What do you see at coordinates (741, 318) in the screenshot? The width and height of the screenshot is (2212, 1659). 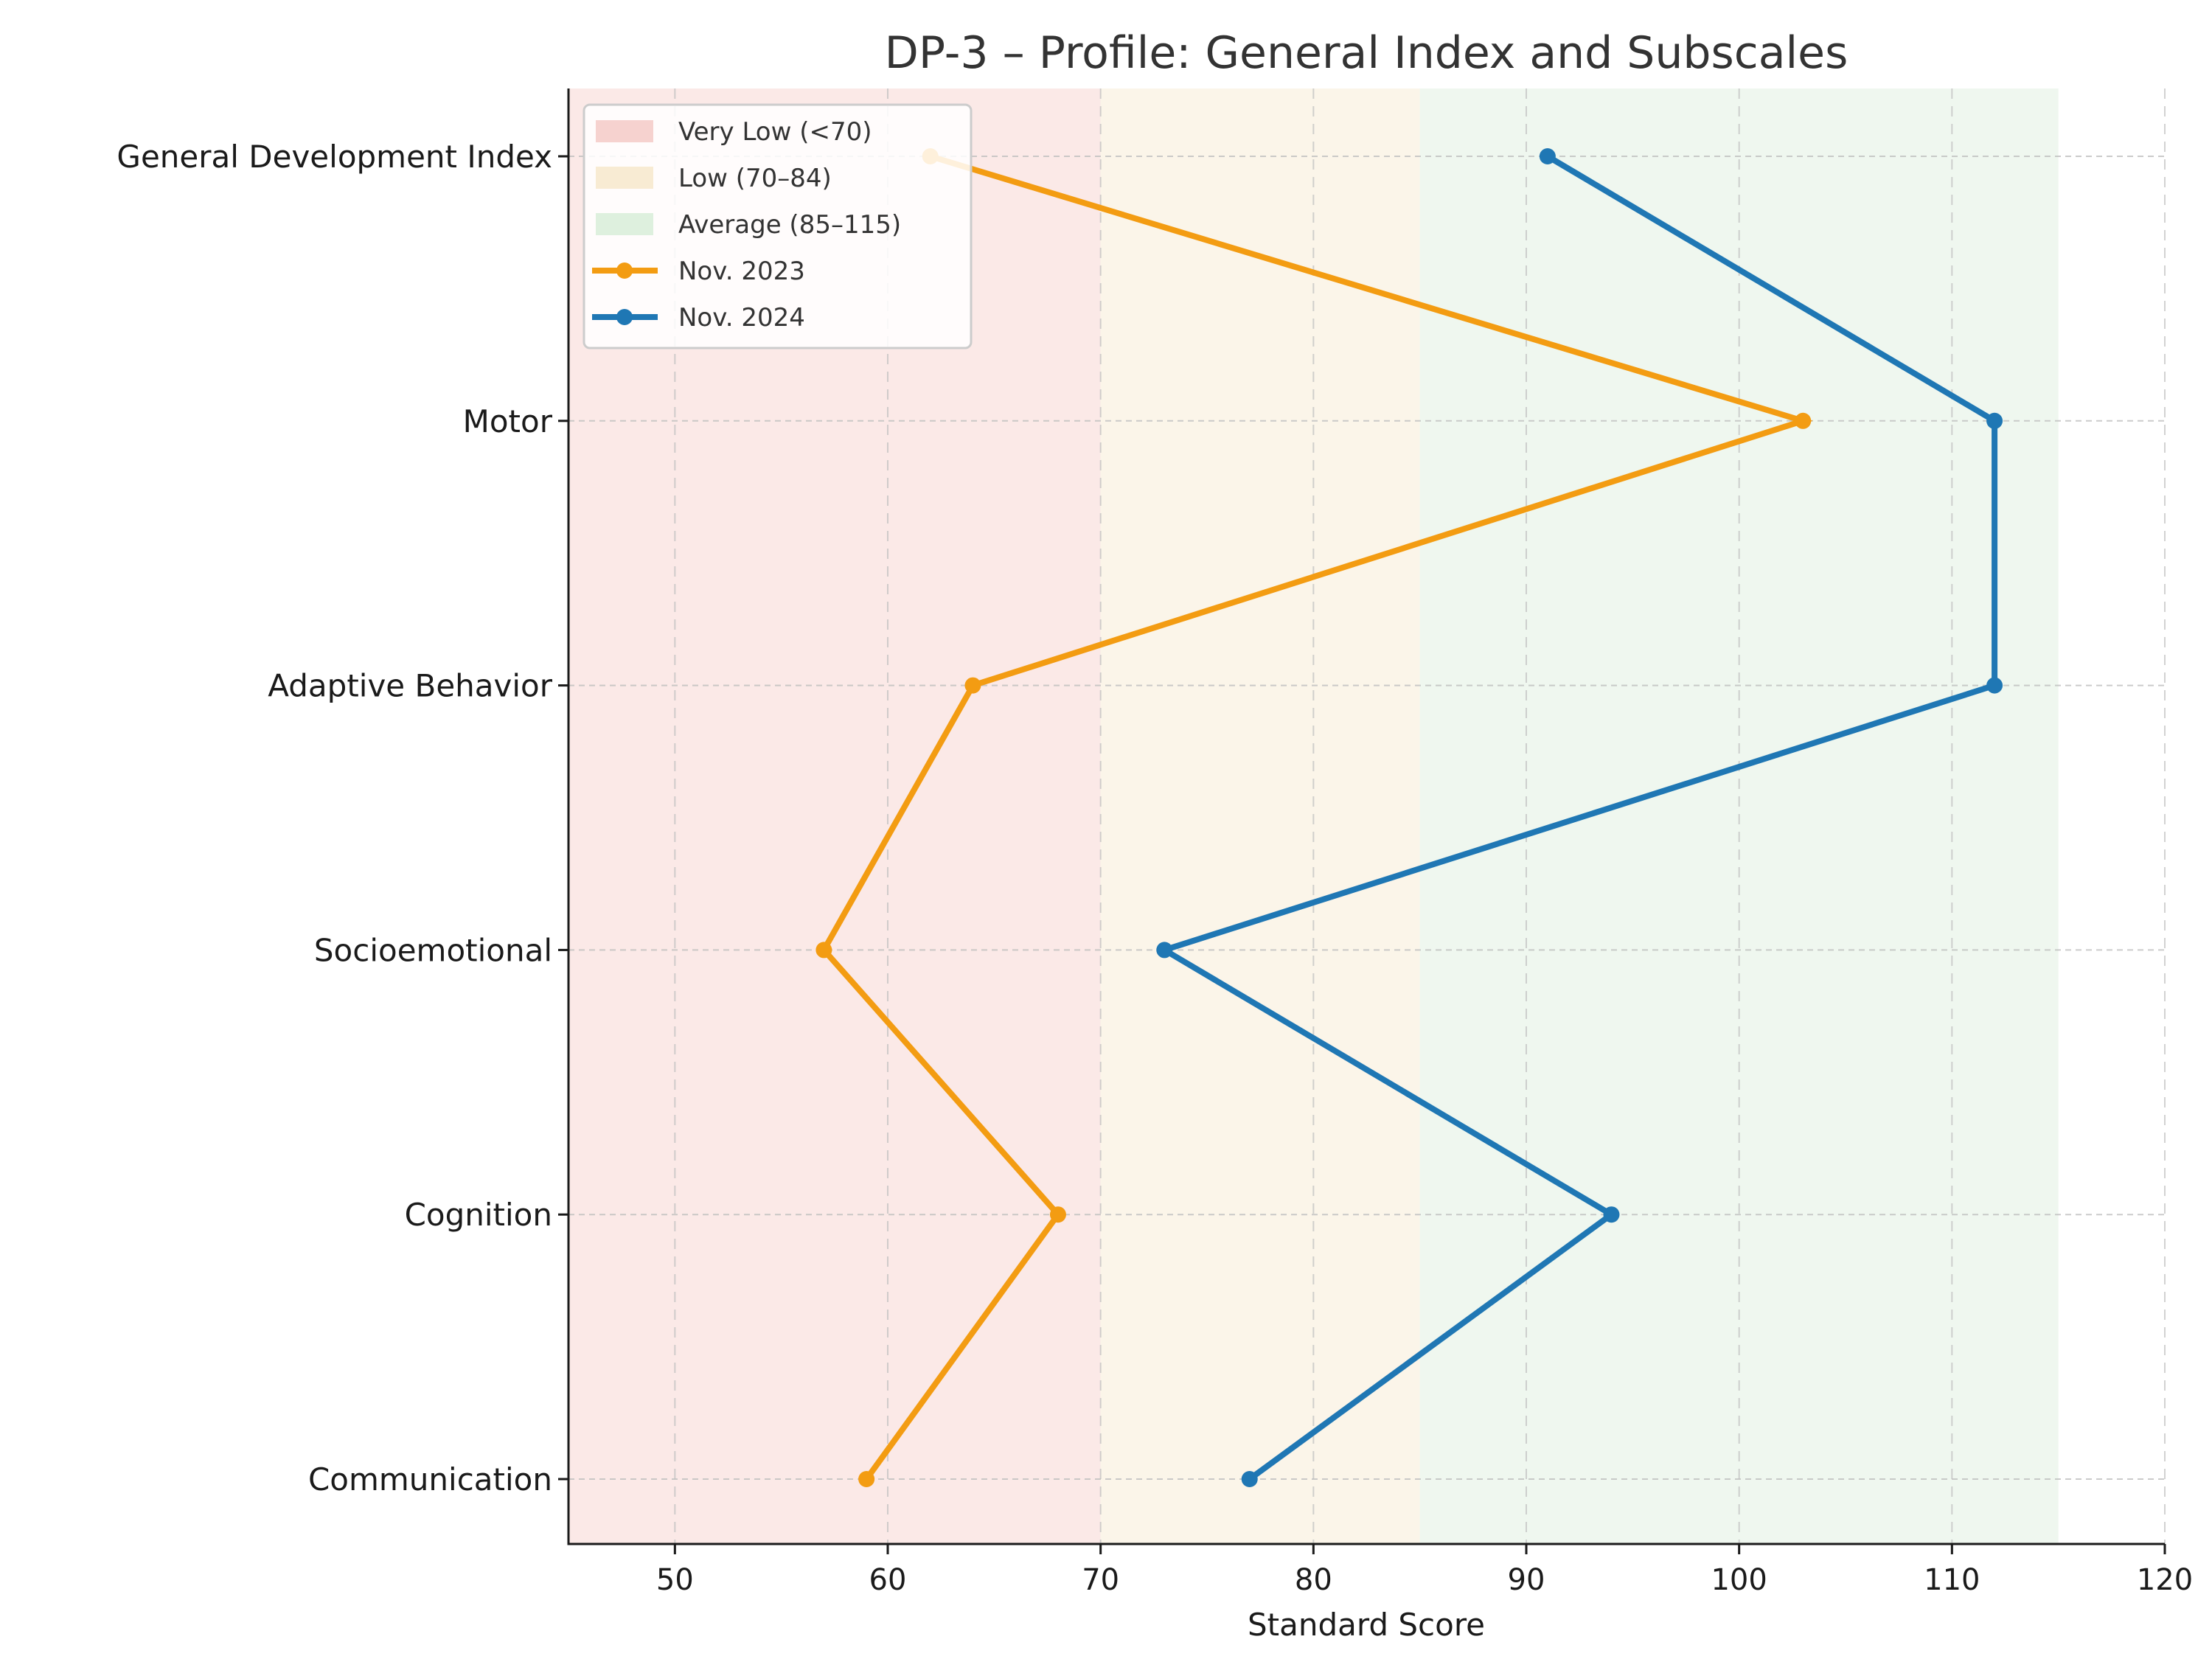 I see `legend-label: Nov. 2024` at bounding box center [741, 318].